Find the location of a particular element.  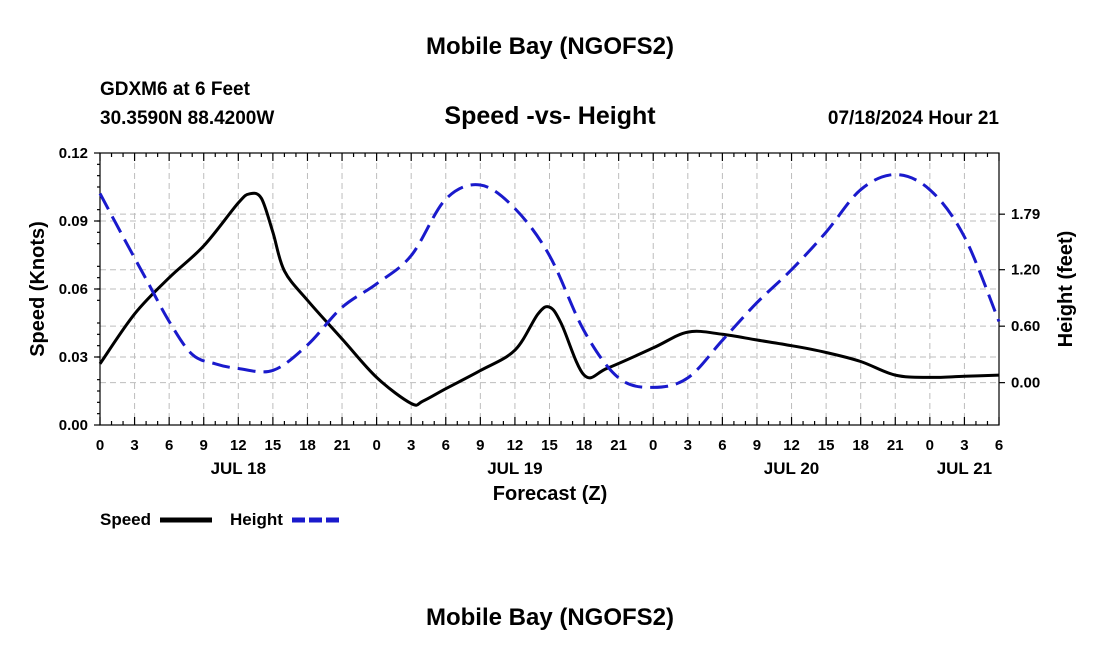

date-label: JUL 18 is located at coordinates (238, 468).